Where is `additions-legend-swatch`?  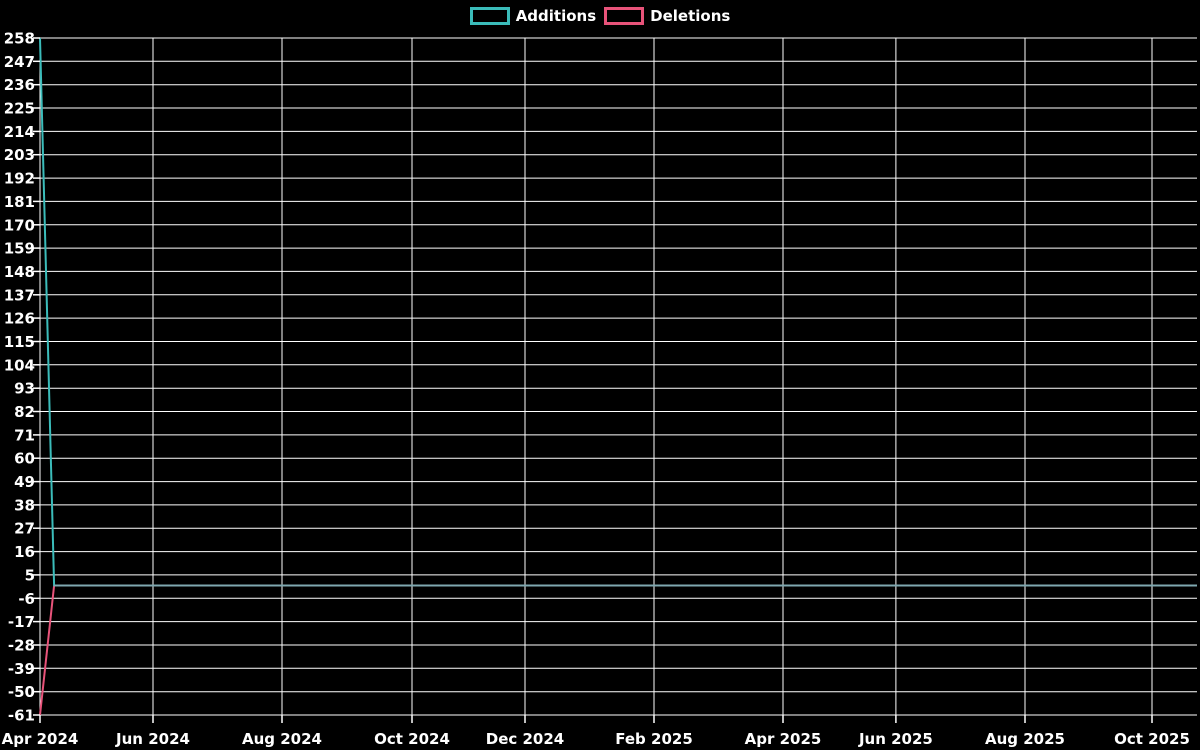
additions-legend-swatch is located at coordinates (489, 16).